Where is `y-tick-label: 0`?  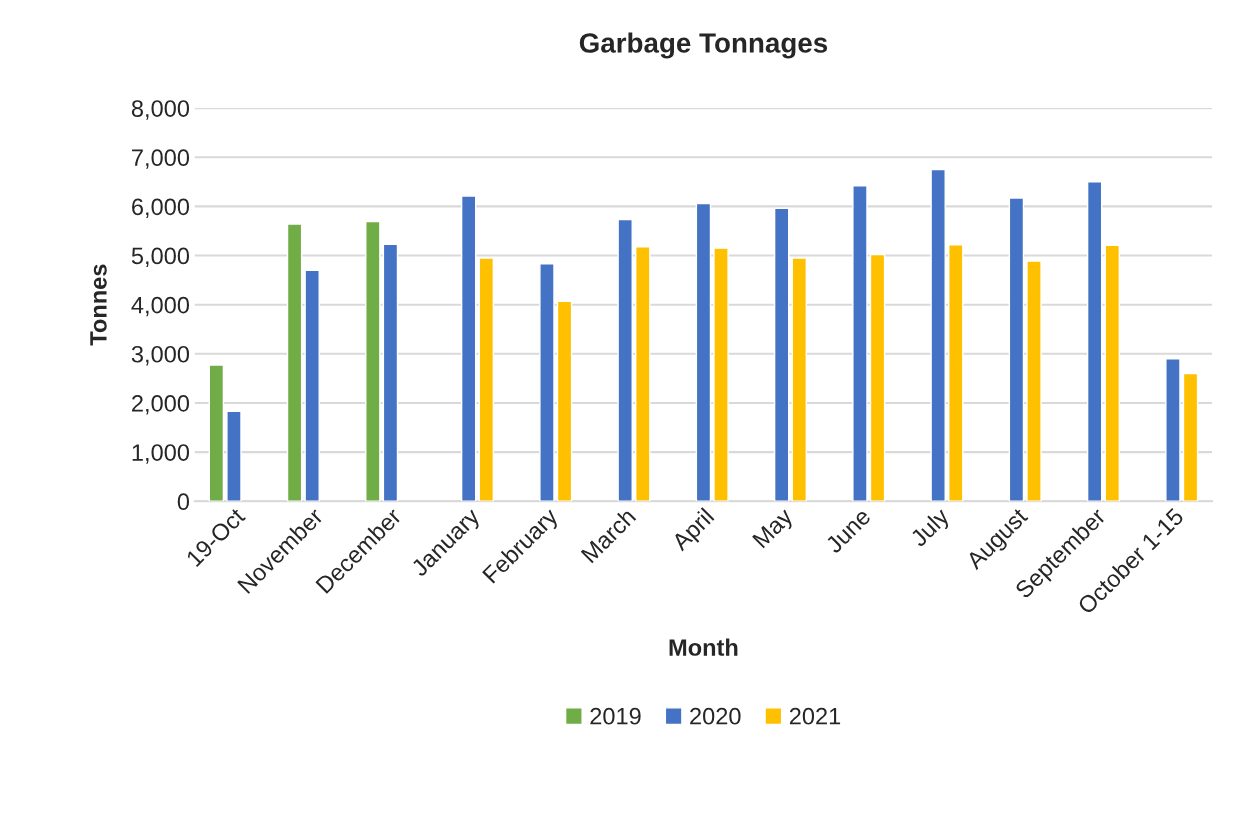
y-tick-label: 0 is located at coordinates (183, 502).